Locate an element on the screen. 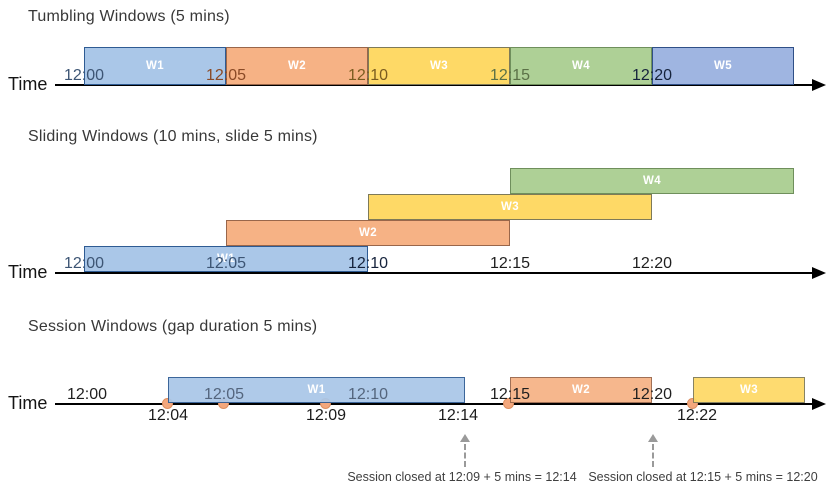 This screenshot has height=498, width=829. session-annotation-2: Session closed at 12:15 + 5 mins = 12:20 is located at coordinates (703, 477).